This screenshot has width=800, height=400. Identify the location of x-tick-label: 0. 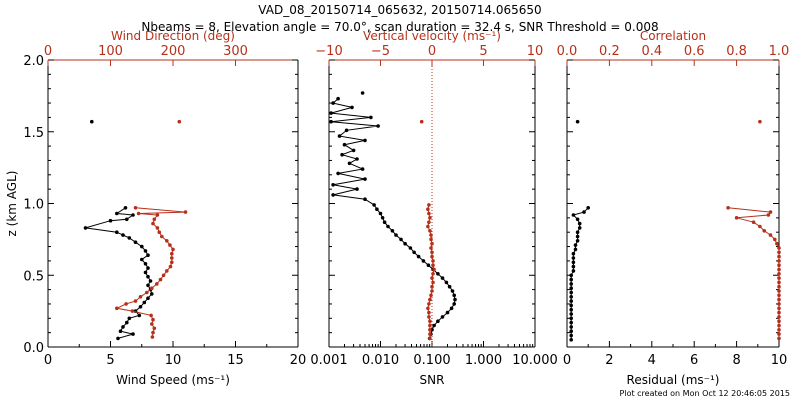
(567, 360).